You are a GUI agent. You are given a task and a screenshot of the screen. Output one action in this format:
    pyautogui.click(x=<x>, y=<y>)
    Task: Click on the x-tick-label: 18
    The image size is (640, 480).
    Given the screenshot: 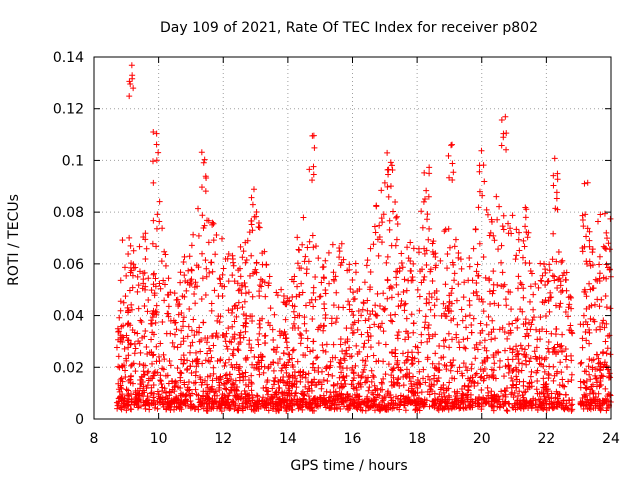 What is the action you would take?
    pyautogui.click(x=417, y=439)
    